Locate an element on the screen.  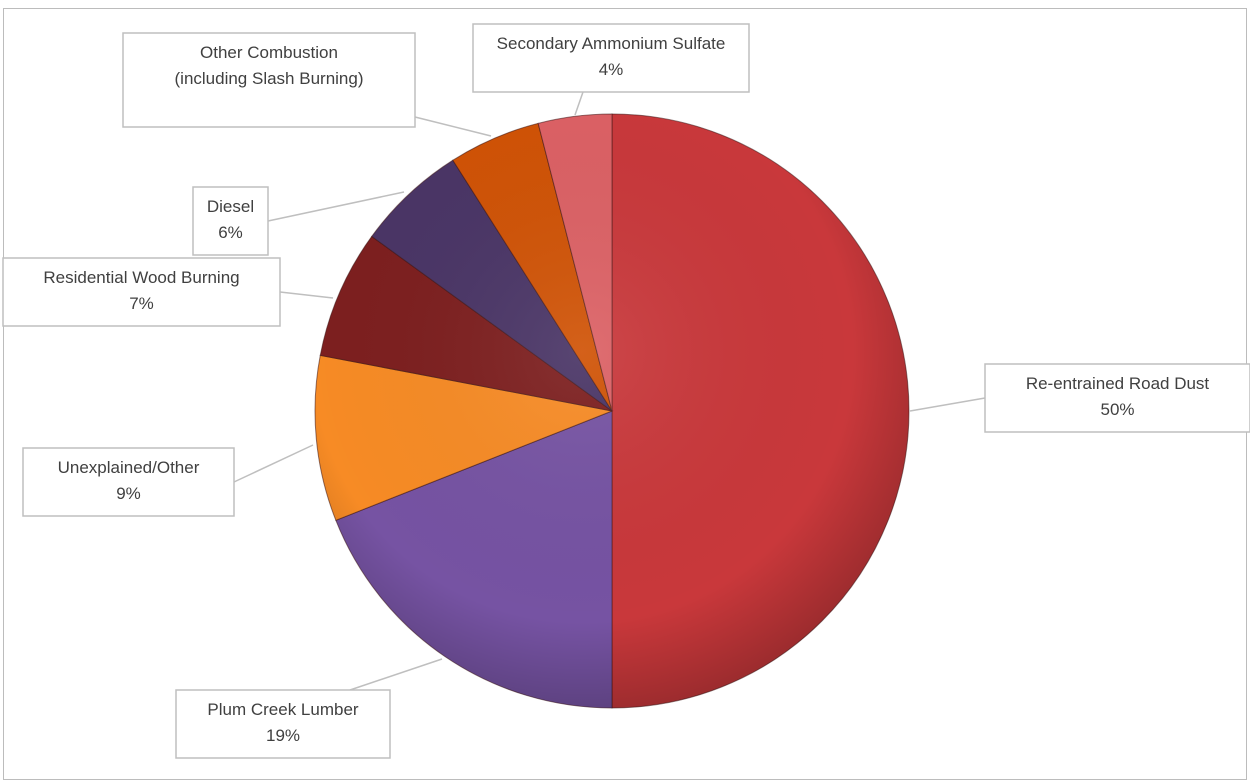
data-label-percent-re-entrained-road-dust: 50% is located at coordinates (1117, 409).